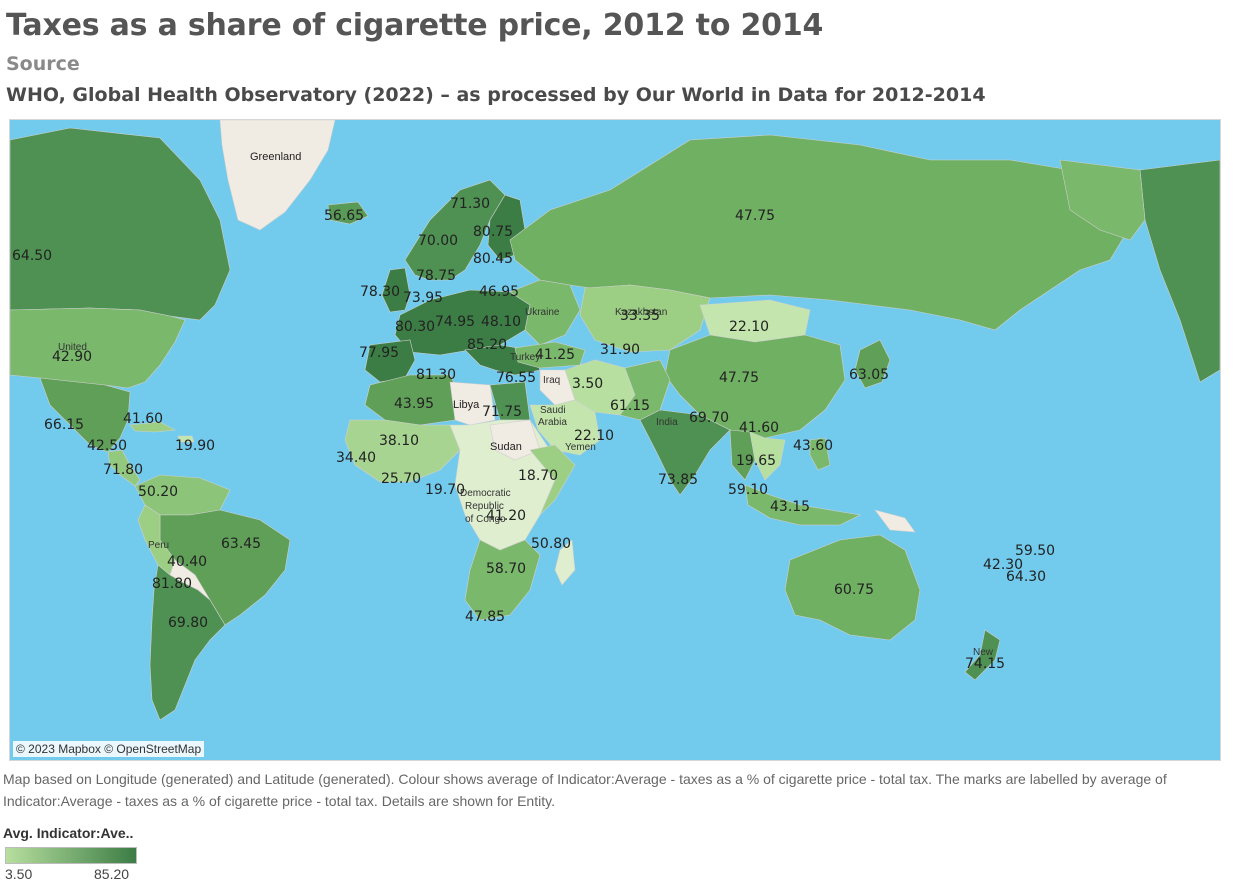  Describe the element at coordinates (107, 446) in the screenshot. I see `value-label-central-america: 42.50` at that location.